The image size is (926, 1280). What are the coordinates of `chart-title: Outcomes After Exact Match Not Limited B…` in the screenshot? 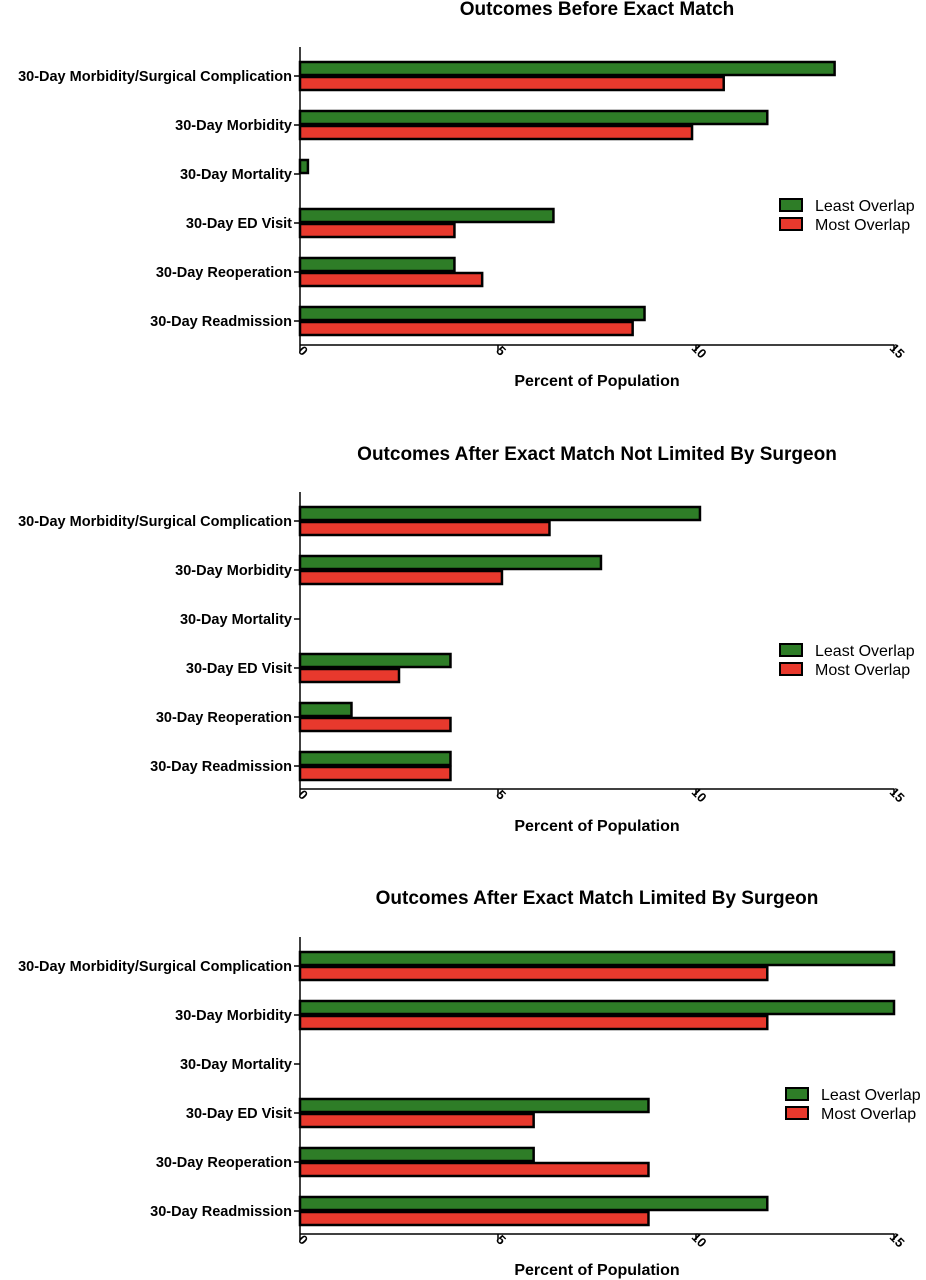 It's located at (597, 454).